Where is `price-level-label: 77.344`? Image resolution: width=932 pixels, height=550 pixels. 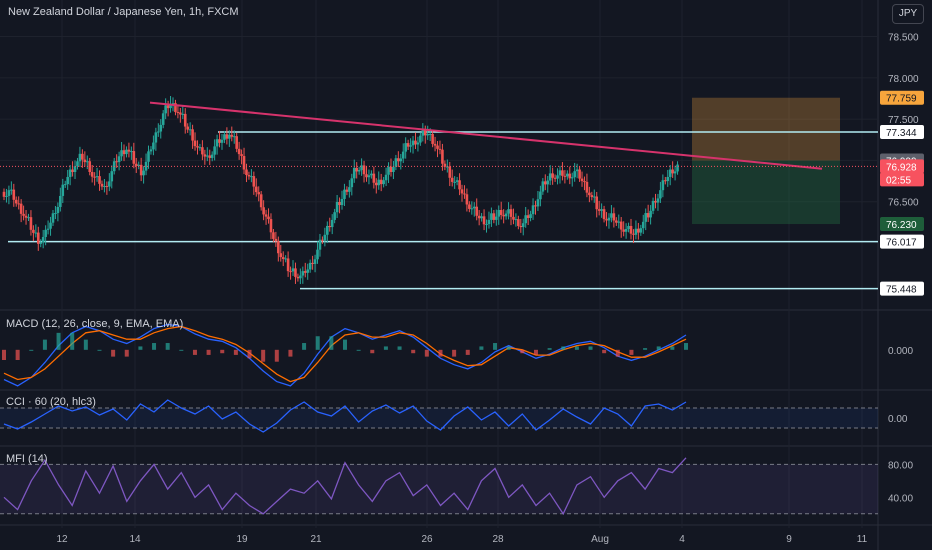
price-level-label: 77.344 is located at coordinates (901, 133).